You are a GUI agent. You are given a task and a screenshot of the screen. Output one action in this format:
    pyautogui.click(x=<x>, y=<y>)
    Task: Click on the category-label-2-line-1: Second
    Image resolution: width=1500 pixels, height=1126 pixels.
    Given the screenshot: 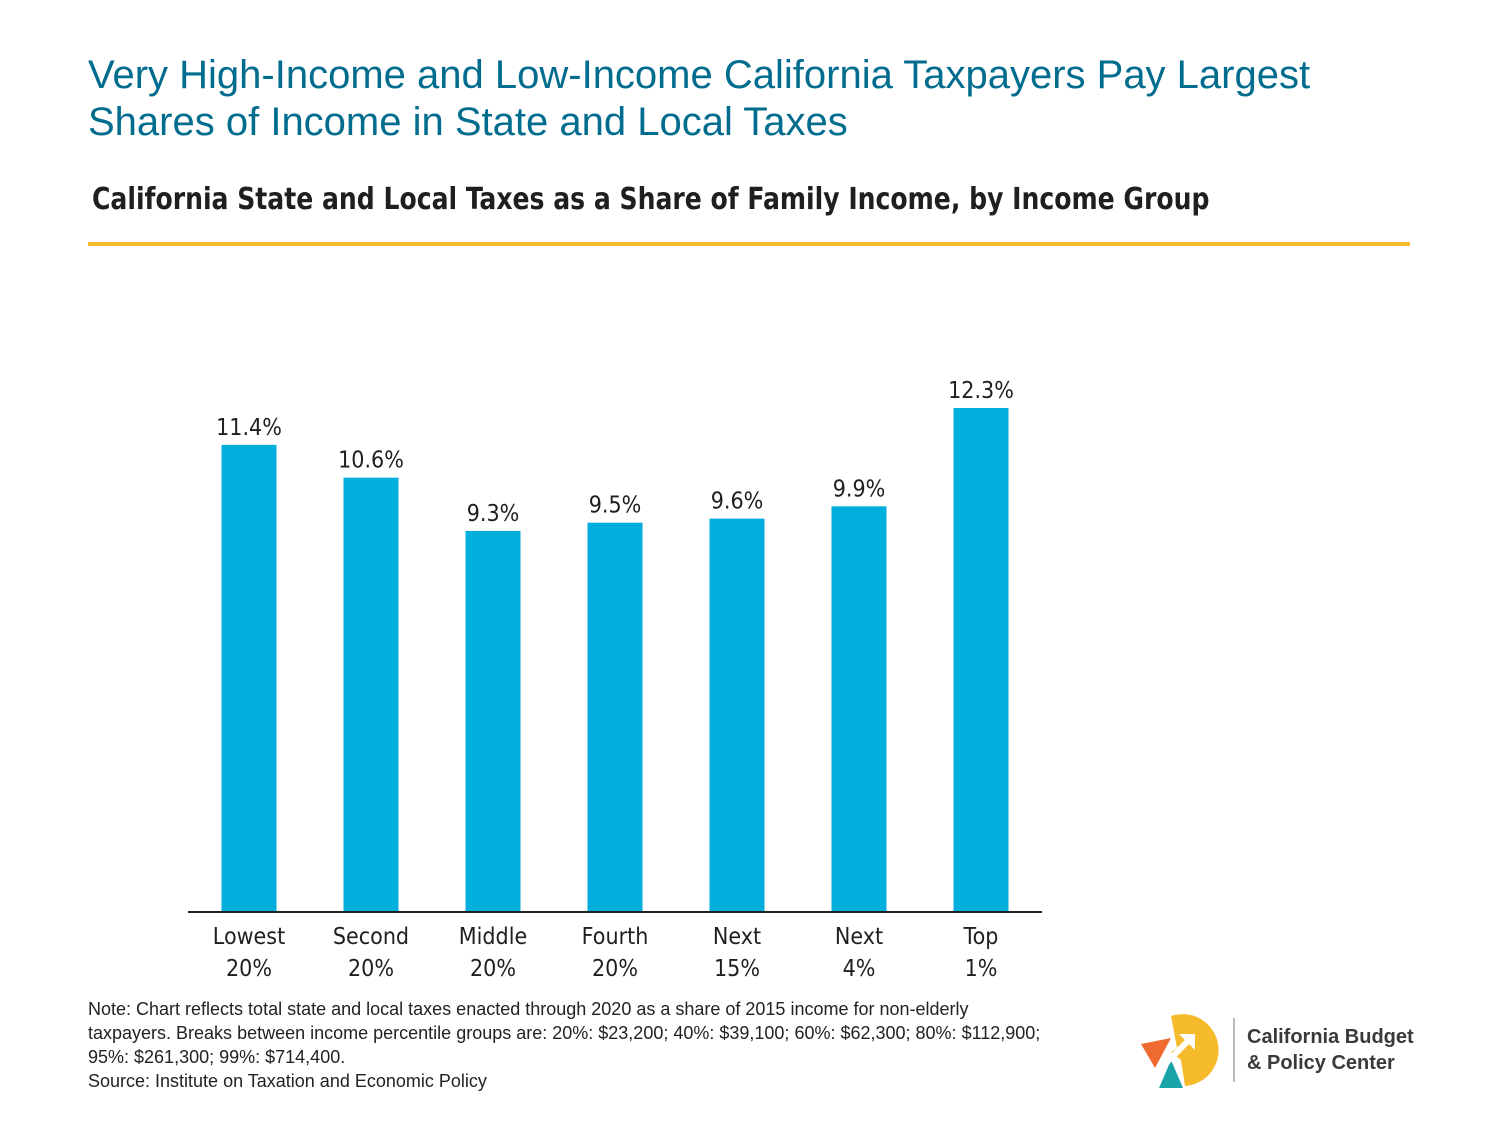 What is the action you would take?
    pyautogui.click(x=371, y=937)
    